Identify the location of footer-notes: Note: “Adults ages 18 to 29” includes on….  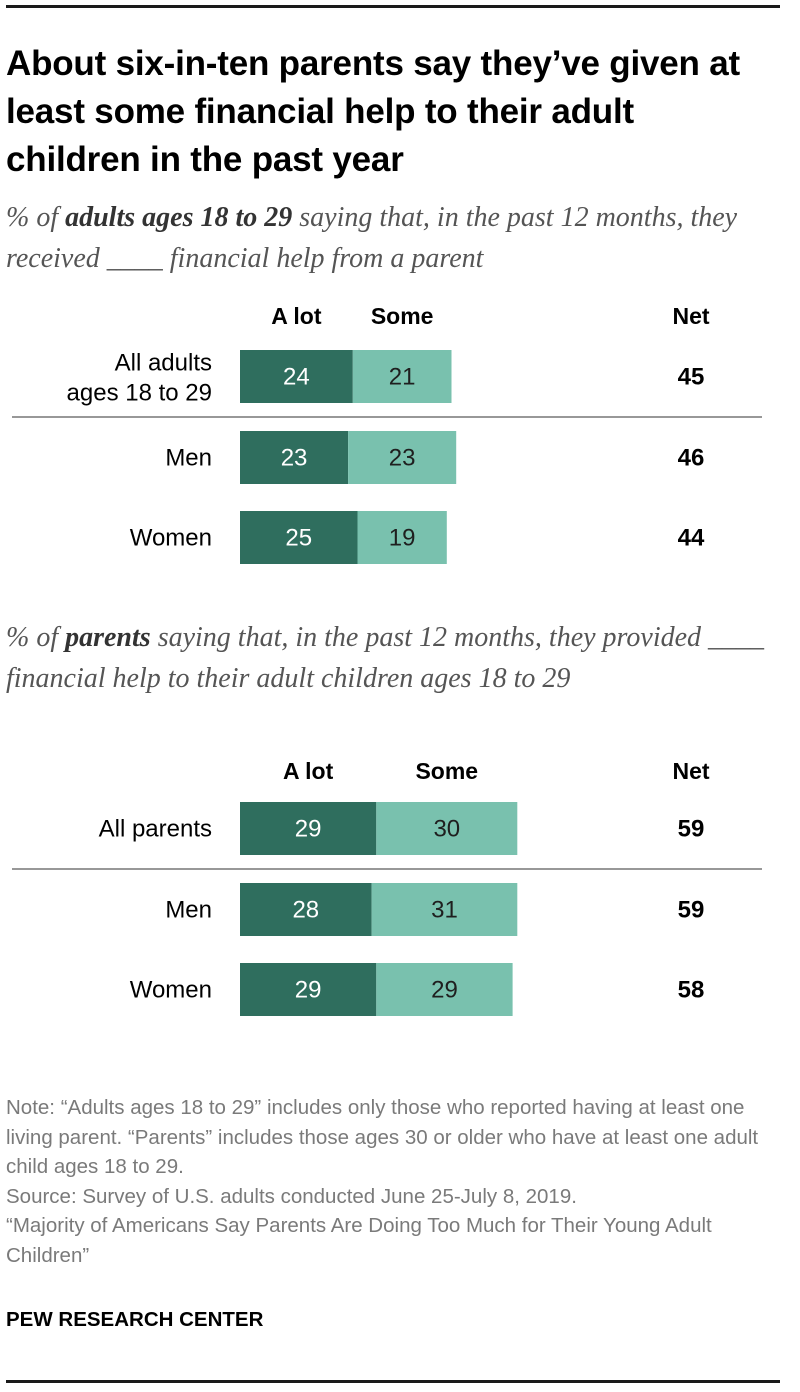
(391, 1181).